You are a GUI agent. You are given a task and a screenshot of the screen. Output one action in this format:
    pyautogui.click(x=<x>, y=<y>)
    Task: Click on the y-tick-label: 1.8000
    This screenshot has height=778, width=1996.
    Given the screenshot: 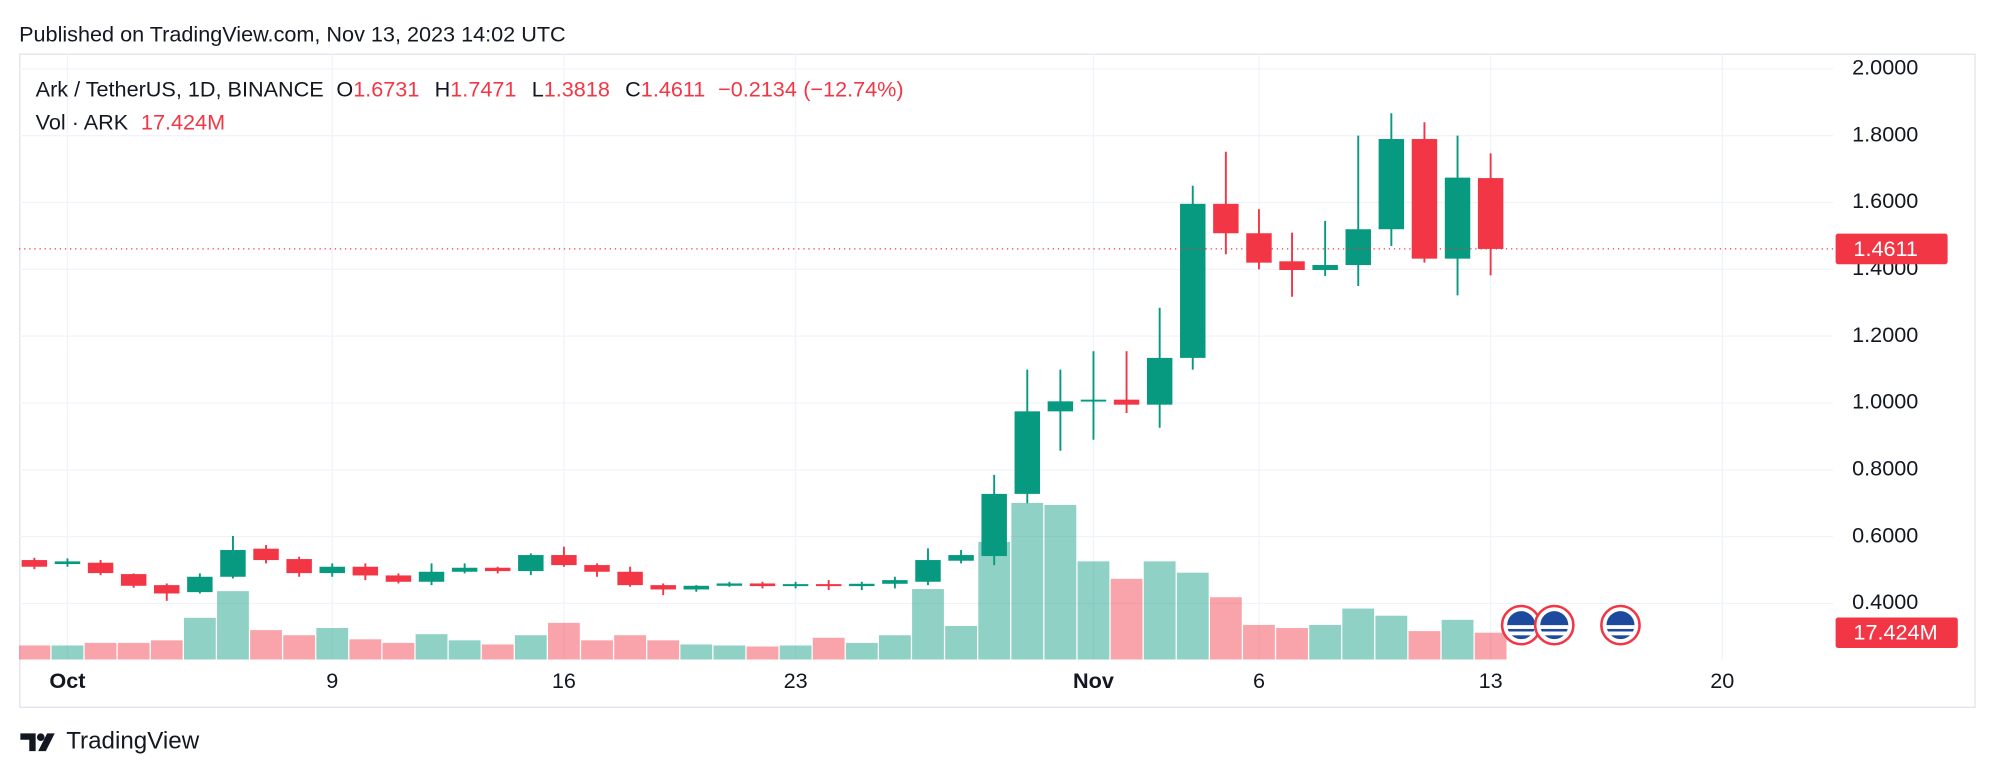 What is the action you would take?
    pyautogui.click(x=1885, y=133)
    